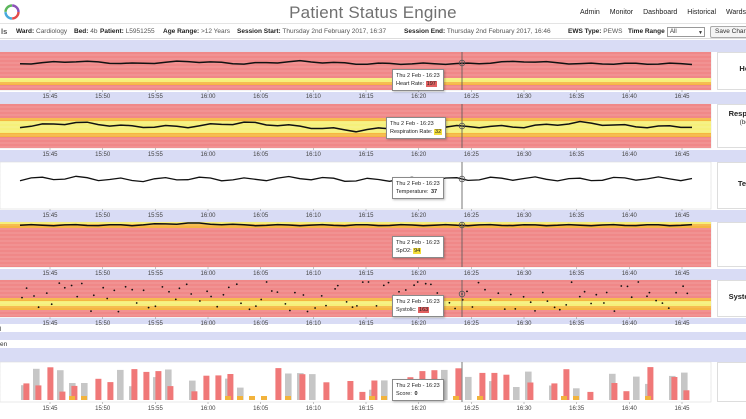  What do you see at coordinates (438, 132) in the screenshot?
I see `tooltip-value: 32` at bounding box center [438, 132].